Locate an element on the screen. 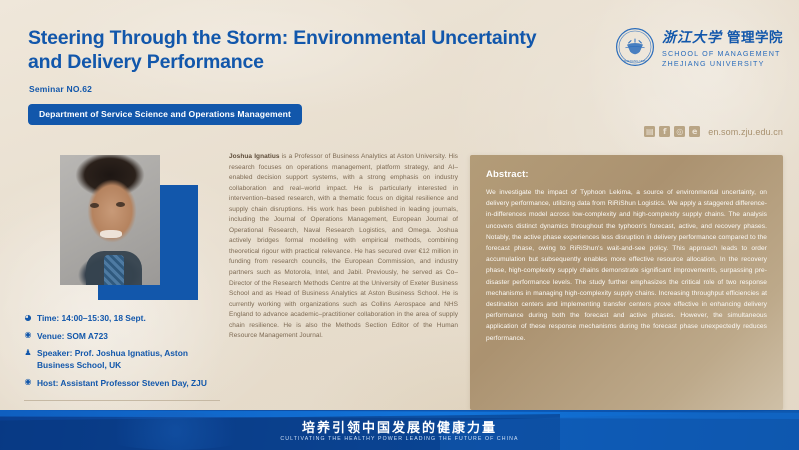 The height and width of the screenshot is (450, 799). detail-row-time: ◕ Time: 14:00–15:30, 18 Sept. is located at coordinates (122, 318).